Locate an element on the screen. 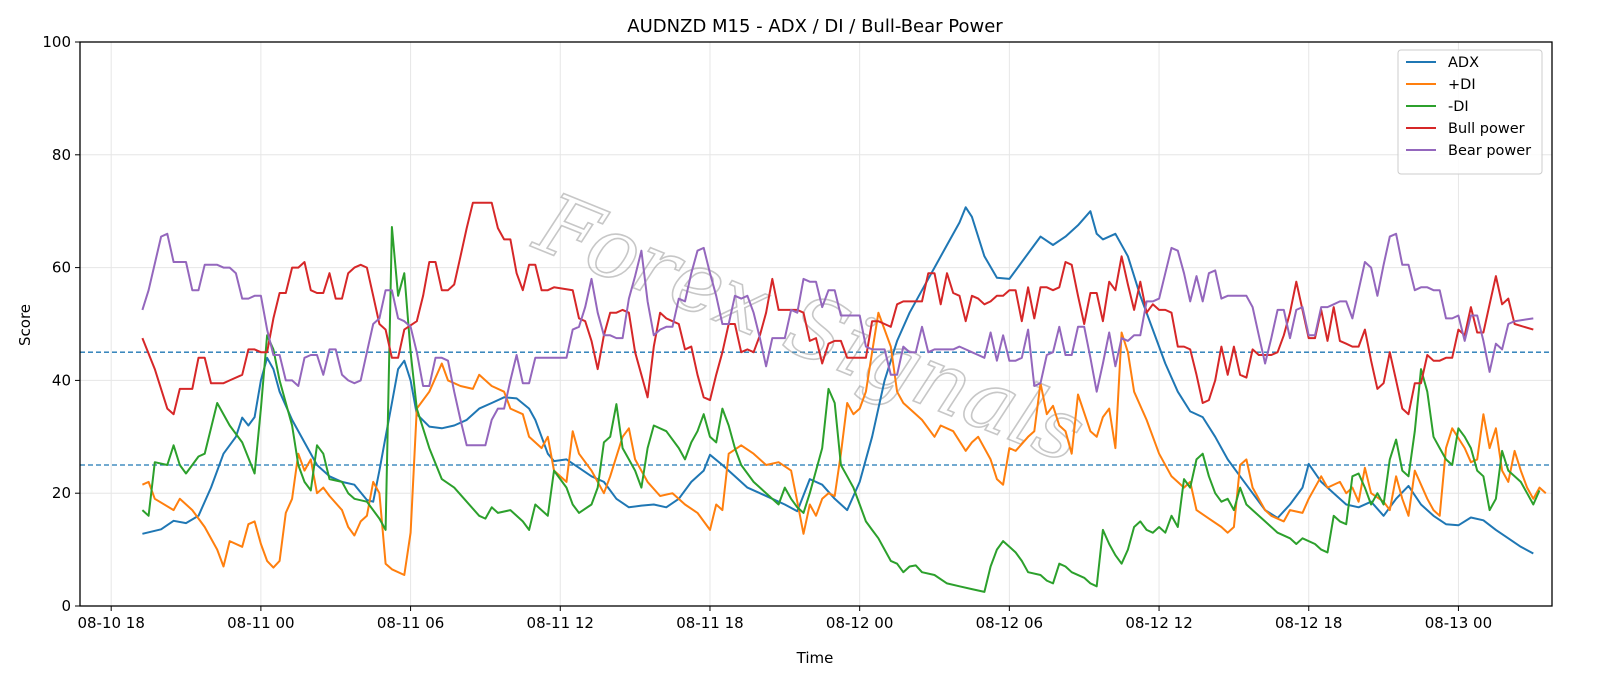 This screenshot has width=1600, height=686. legend-label-bull-power: Bull power is located at coordinates (1486, 129).